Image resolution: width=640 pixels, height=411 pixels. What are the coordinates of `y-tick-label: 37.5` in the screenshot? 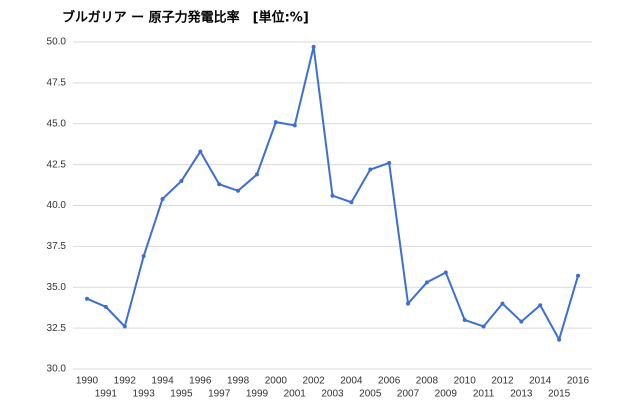 It's located at (57, 246).